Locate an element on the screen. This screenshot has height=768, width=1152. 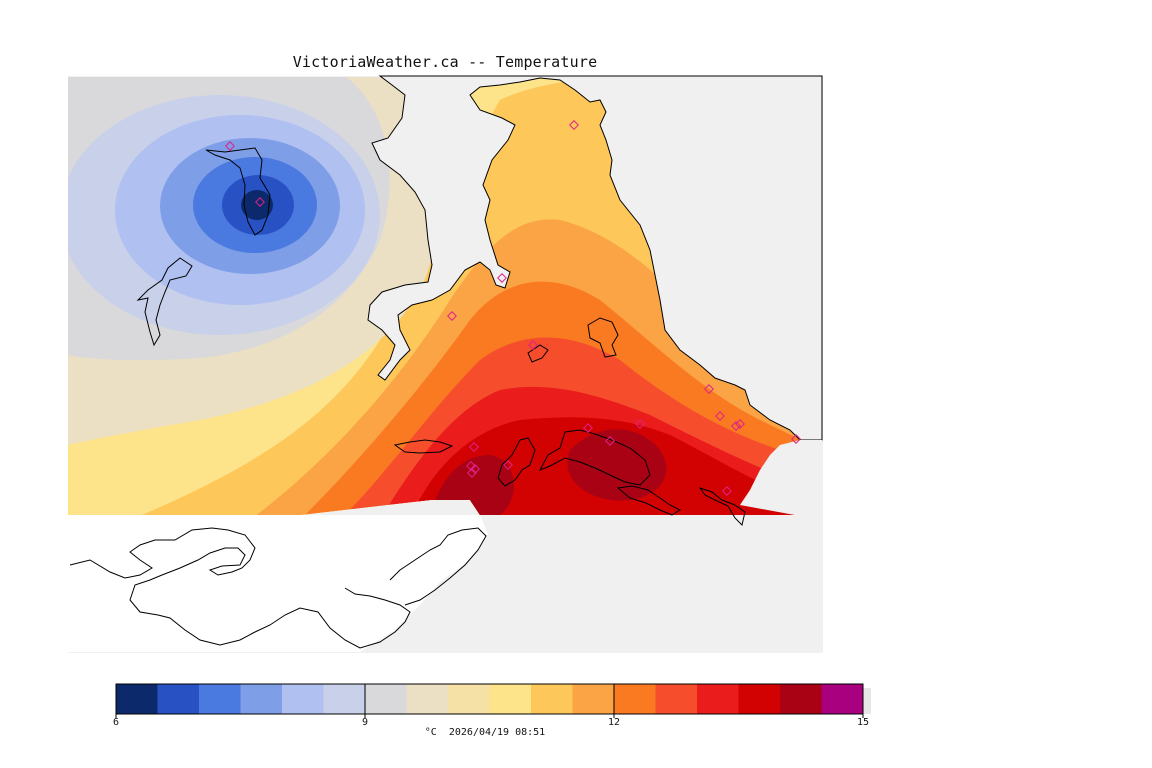
legend-timestamp: 2026/04/19 08:51 is located at coordinates (497, 732).